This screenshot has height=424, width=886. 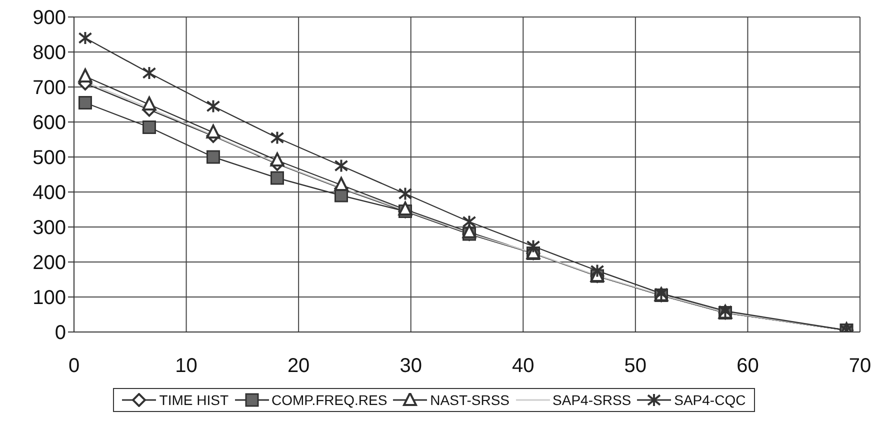 I want to click on x-tick-label: 0, so click(x=74, y=366).